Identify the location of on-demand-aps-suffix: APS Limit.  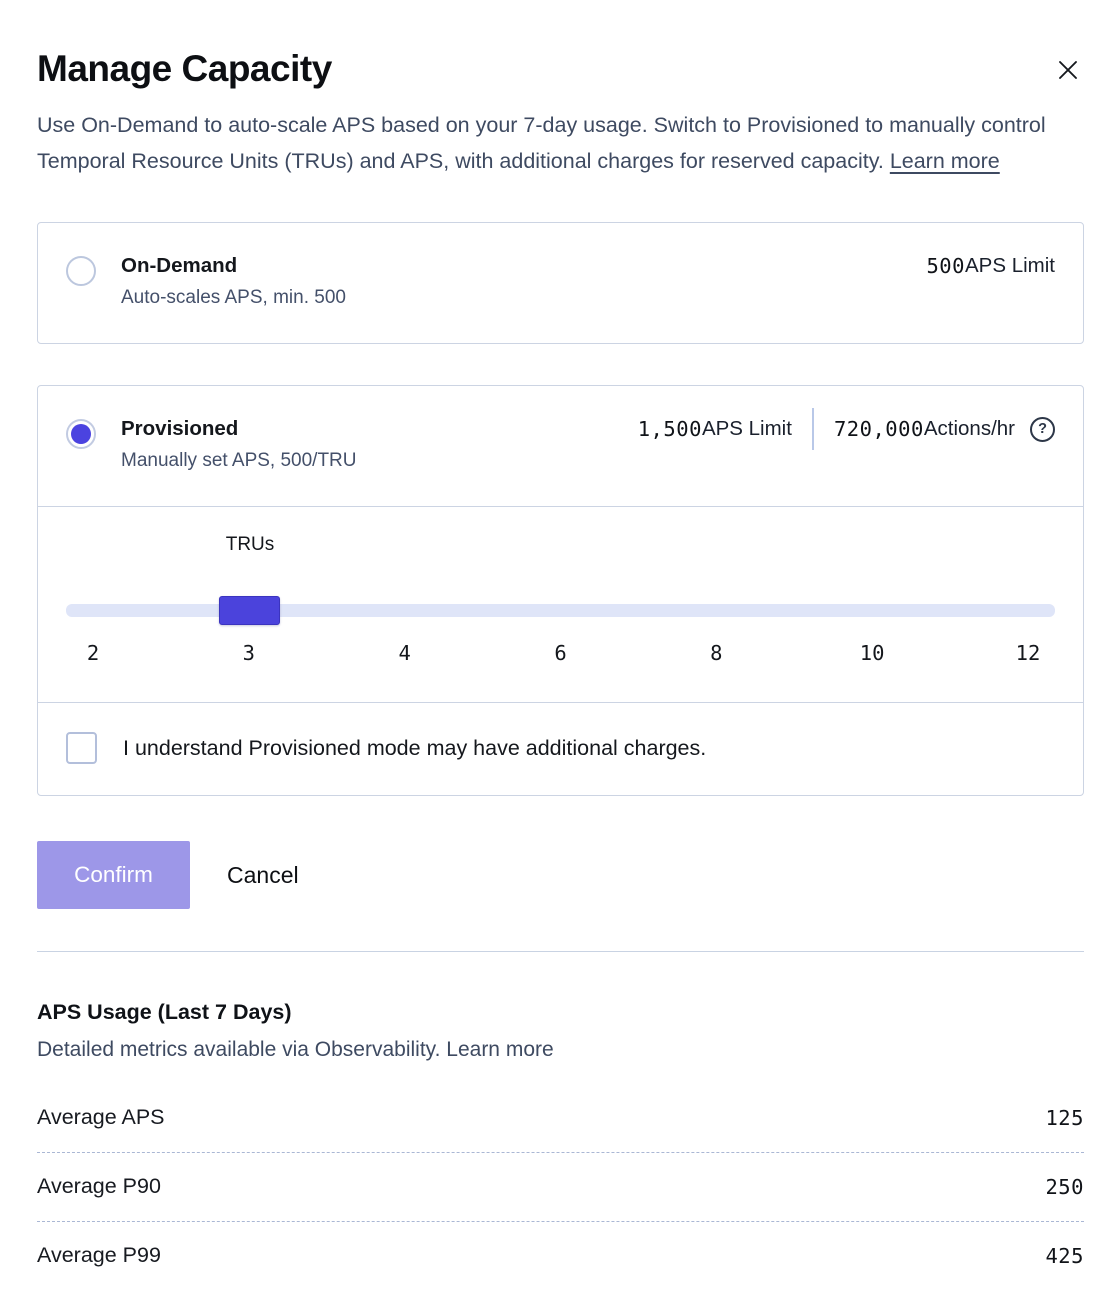
(1010, 265).